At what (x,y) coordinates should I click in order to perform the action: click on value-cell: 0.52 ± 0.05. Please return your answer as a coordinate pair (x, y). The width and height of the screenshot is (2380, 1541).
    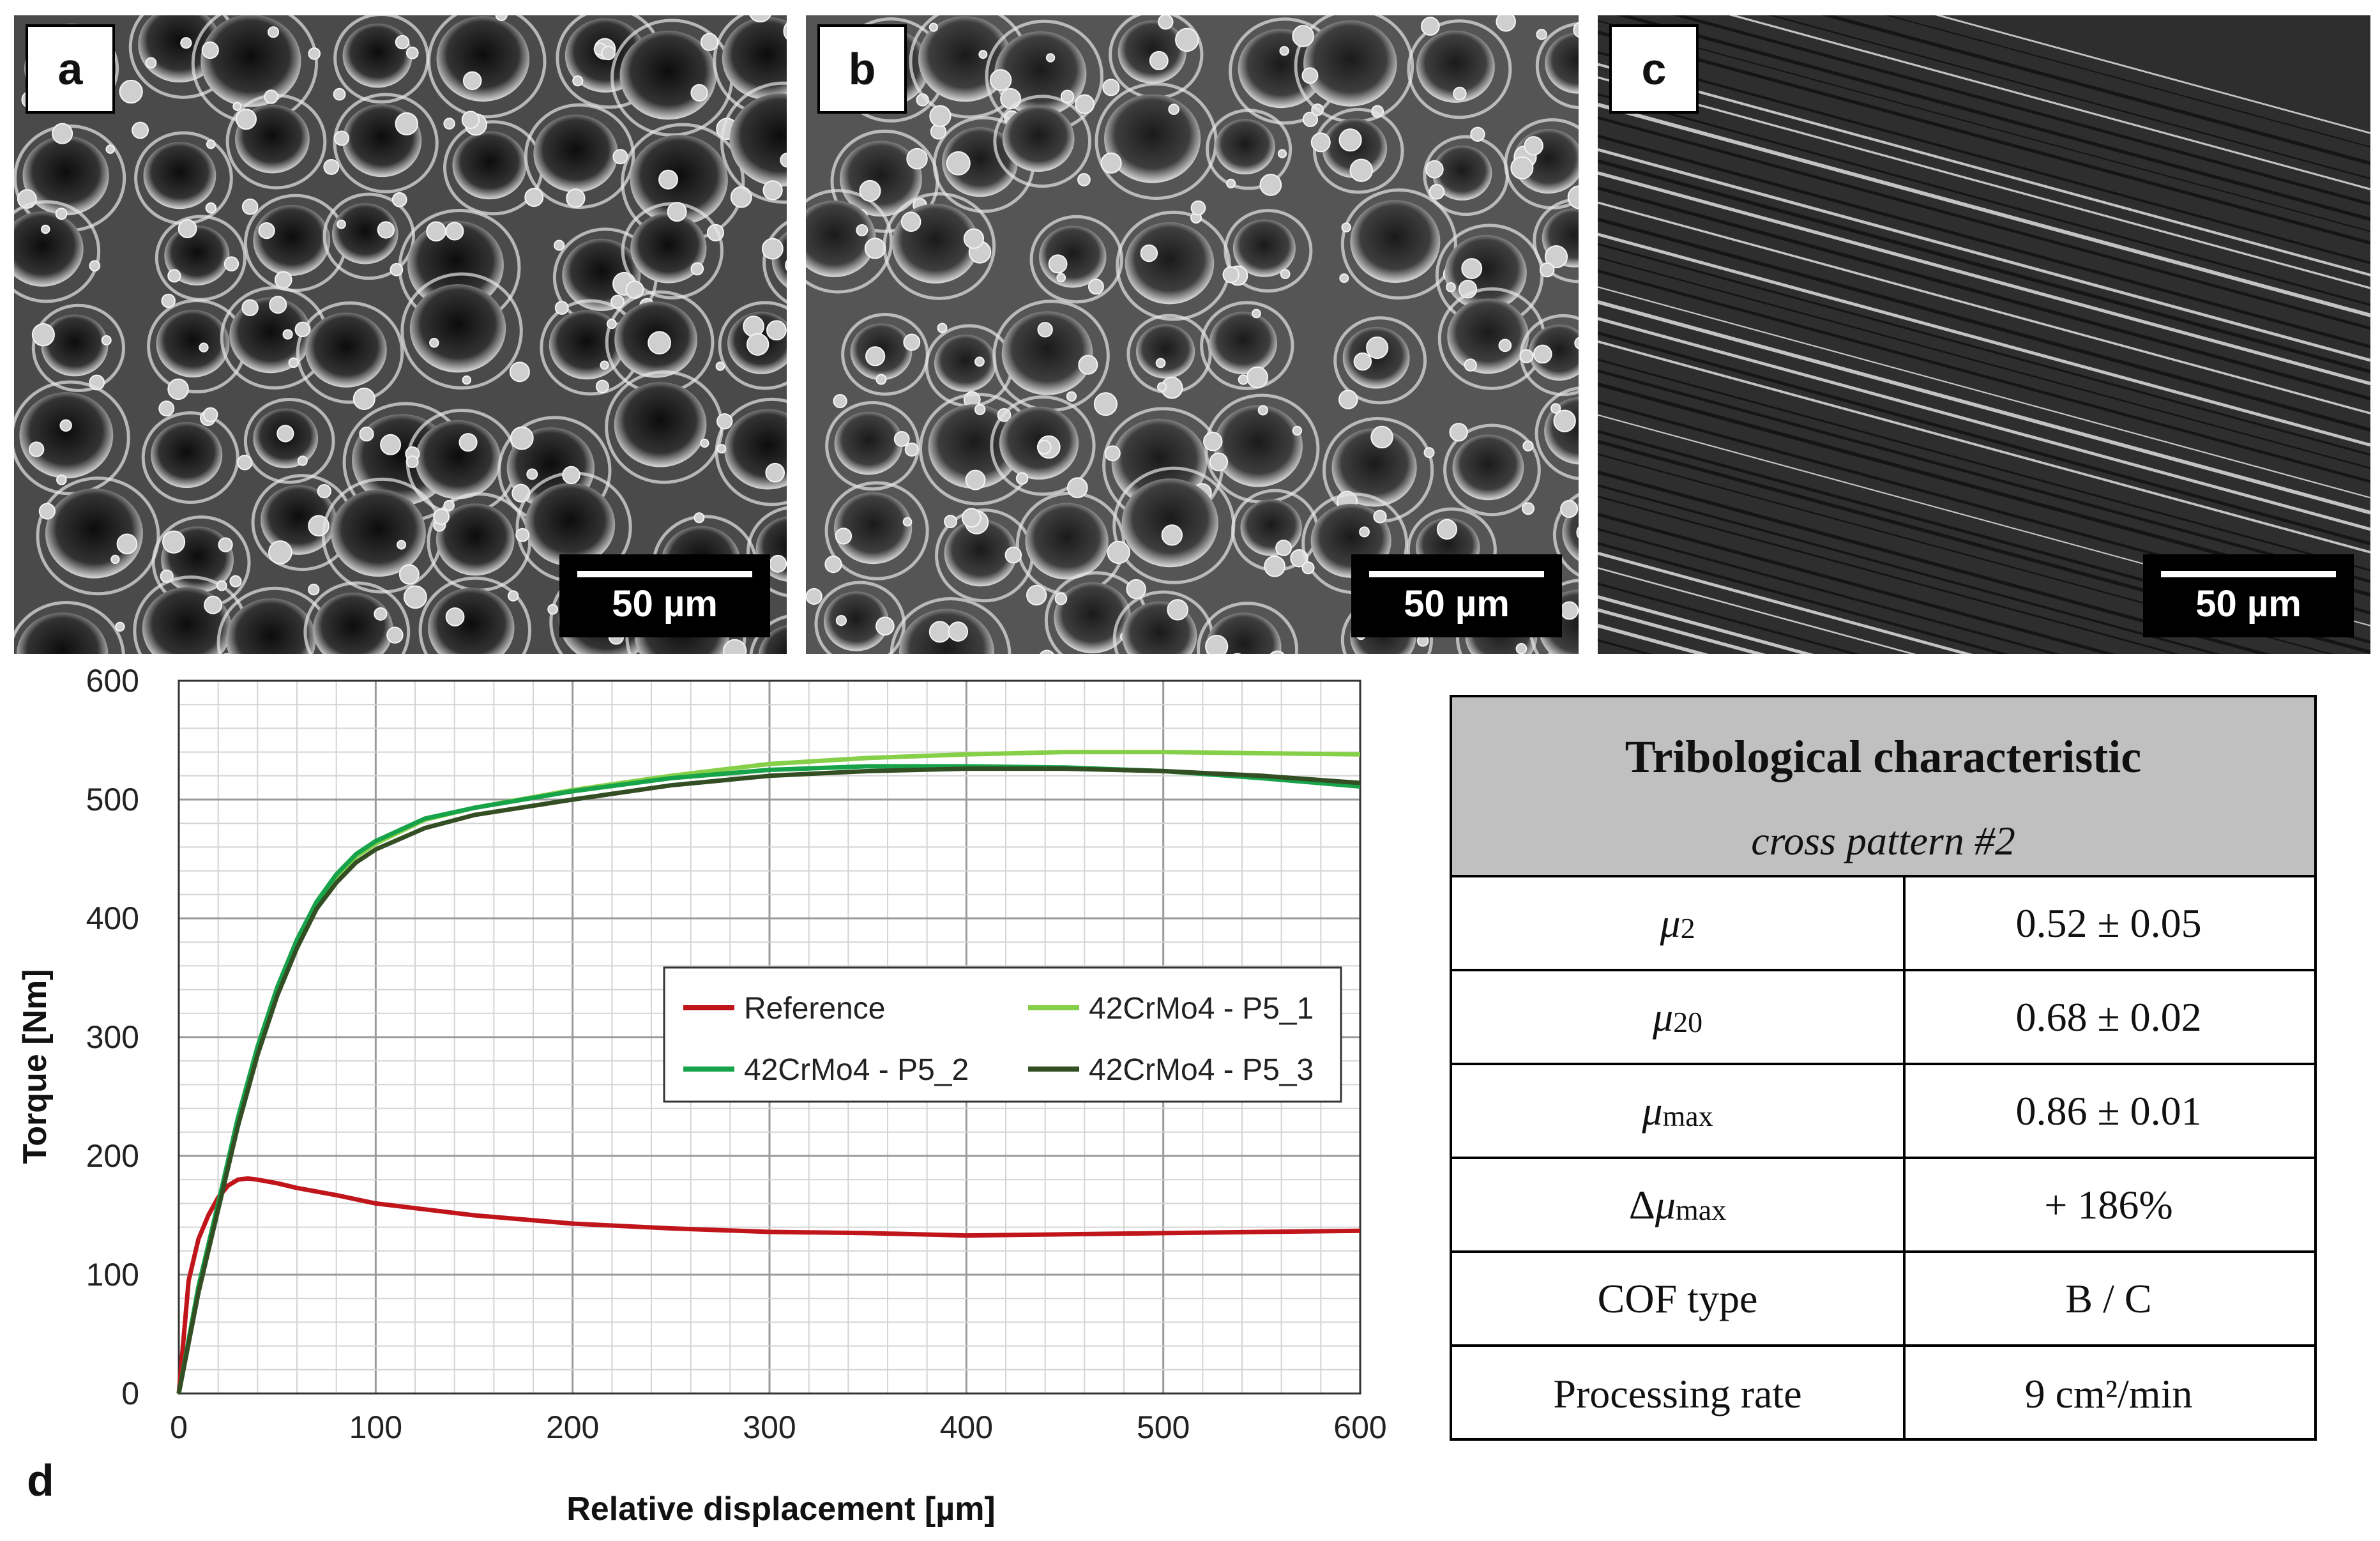
    Looking at the image, I should click on (2108, 923).